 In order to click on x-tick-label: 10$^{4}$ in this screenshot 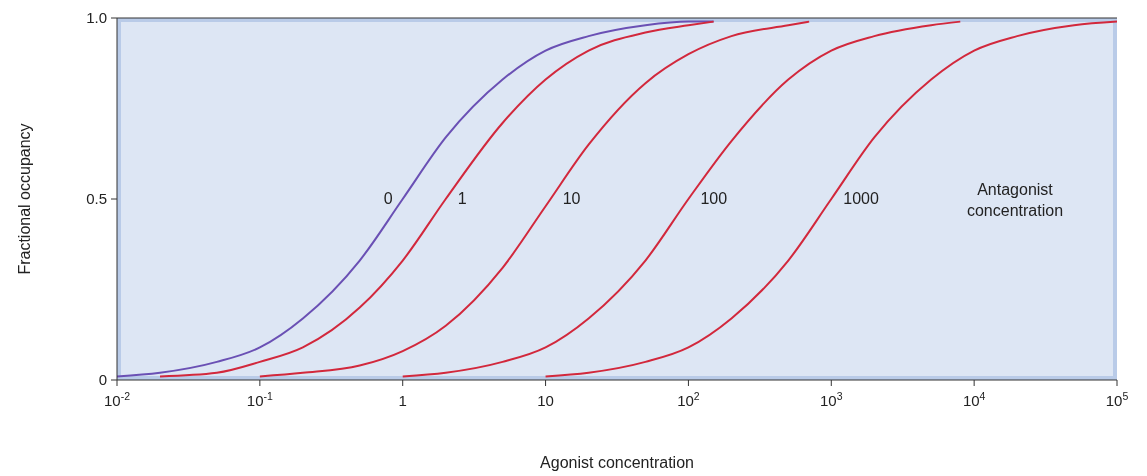, I will do `click(974, 399)`.